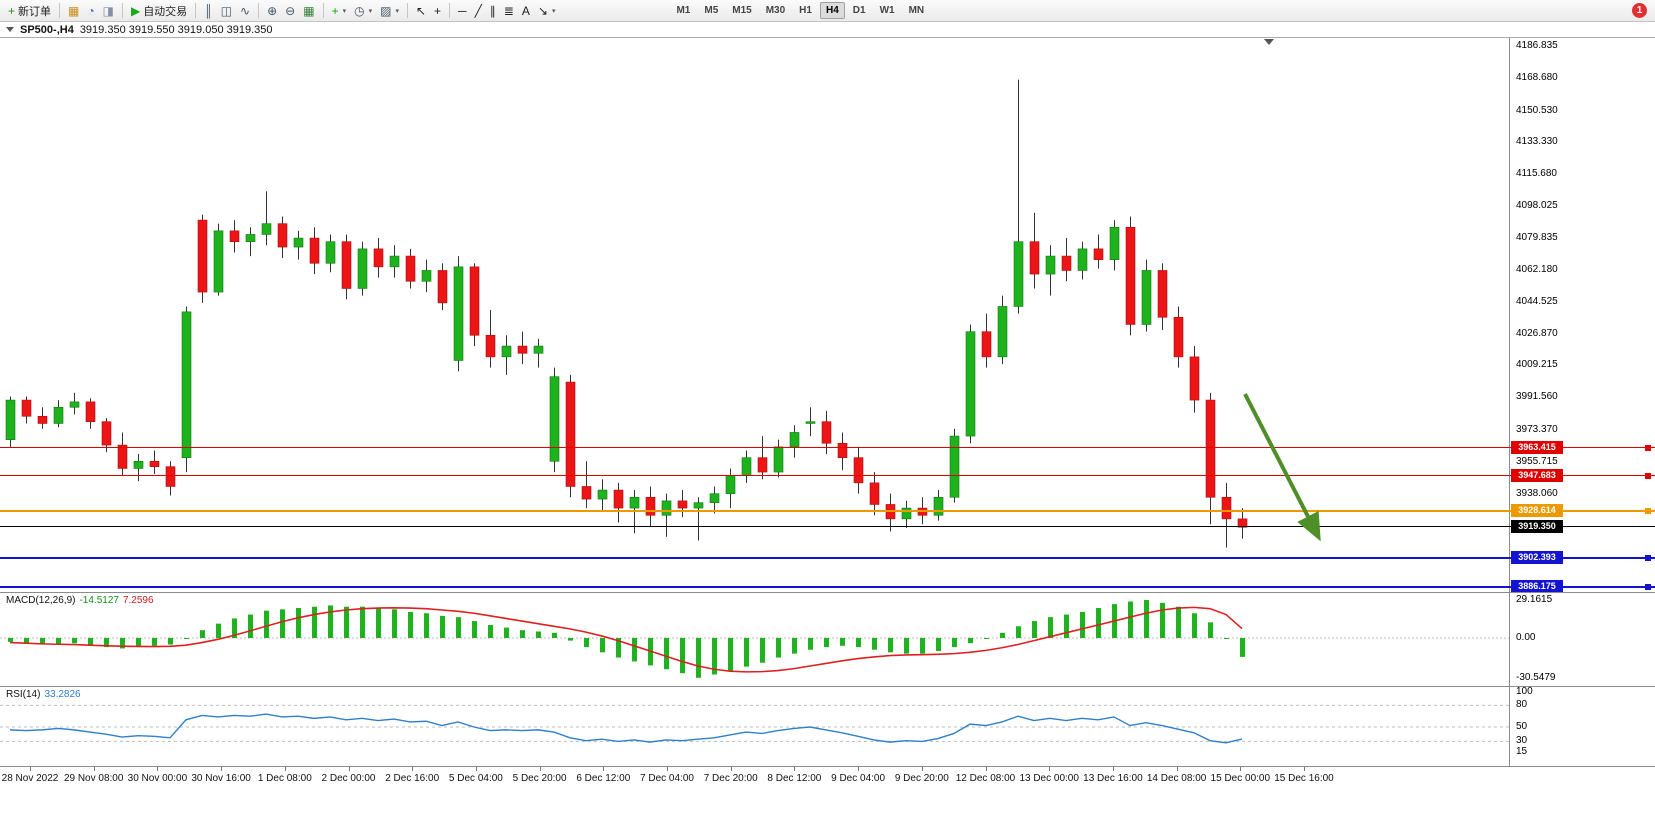 This screenshot has height=823, width=1655. I want to click on price-axis-tick: 4026.870, so click(1537, 333).